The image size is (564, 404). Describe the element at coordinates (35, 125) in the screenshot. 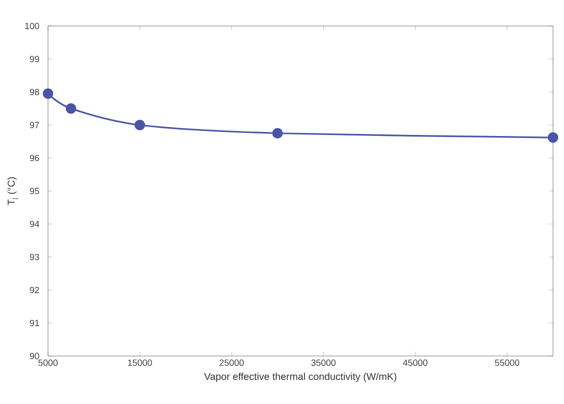

I see `y-tick-label: 97` at that location.